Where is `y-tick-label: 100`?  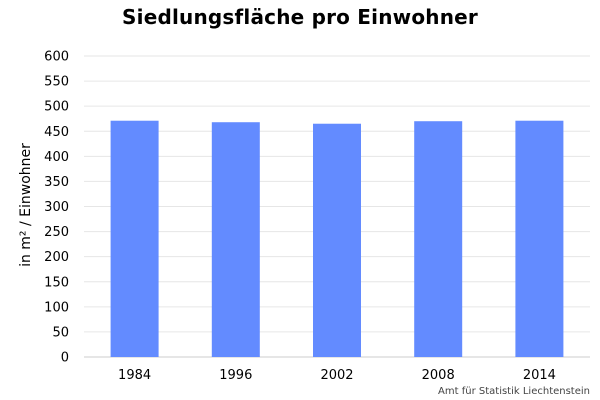 y-tick-label: 100 is located at coordinates (56, 307).